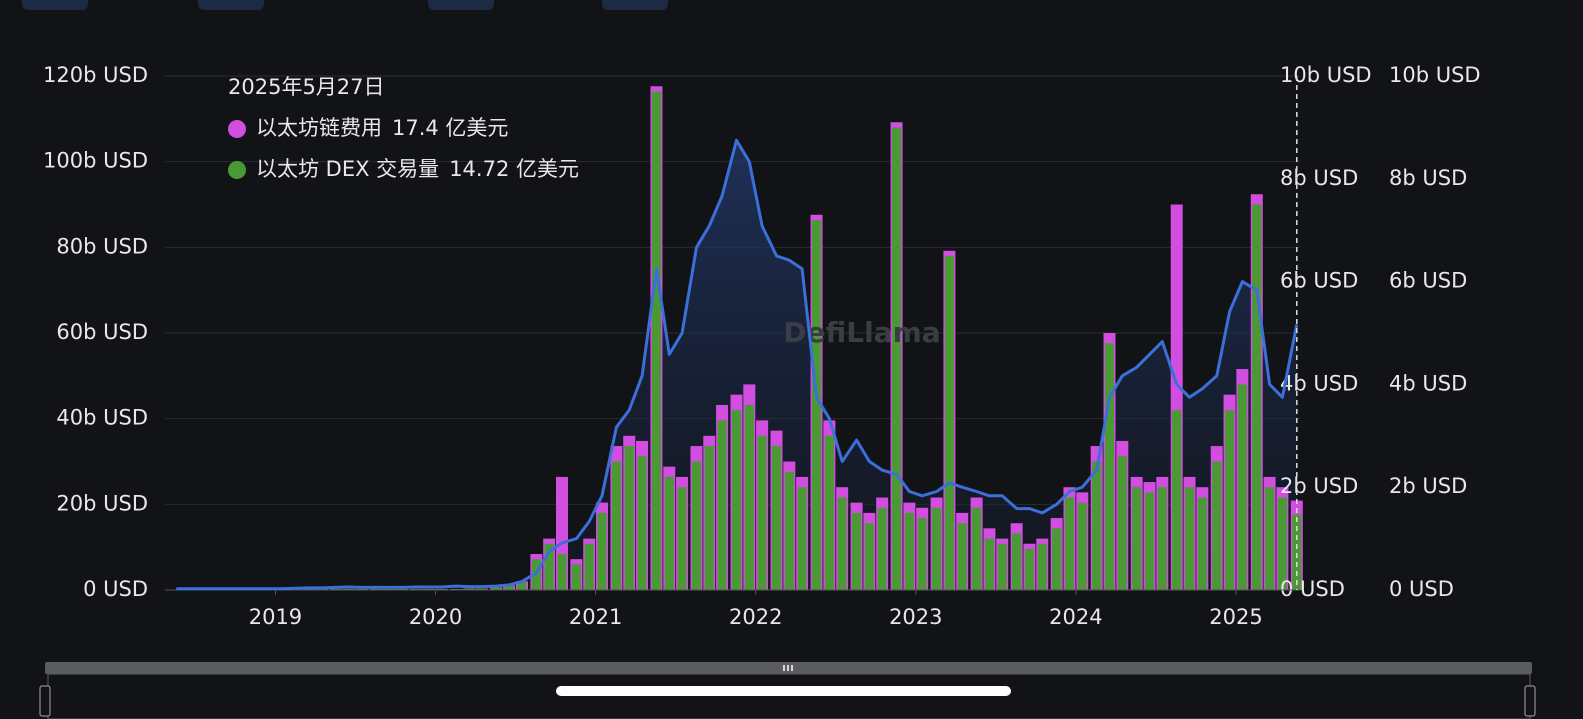 Image resolution: width=1583 pixels, height=719 pixels. What do you see at coordinates (102, 246) in the screenshot?
I see `y-tick-label: 80b USD` at bounding box center [102, 246].